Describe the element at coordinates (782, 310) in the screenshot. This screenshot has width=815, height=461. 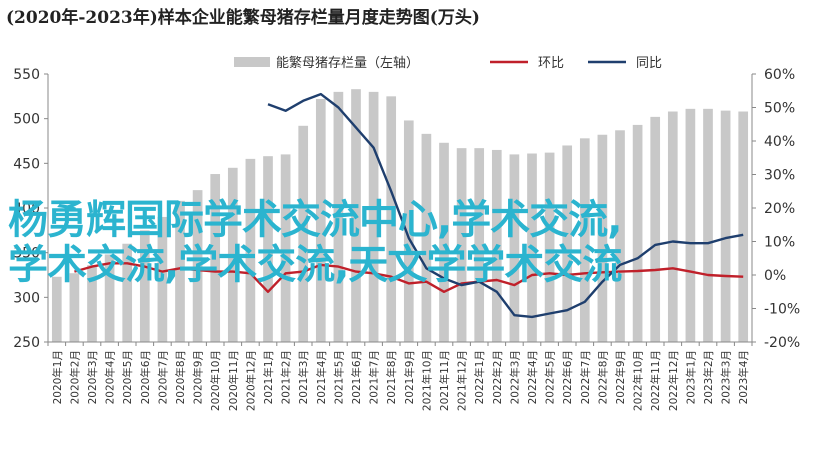
I see `right-tick-label: -10%` at that location.